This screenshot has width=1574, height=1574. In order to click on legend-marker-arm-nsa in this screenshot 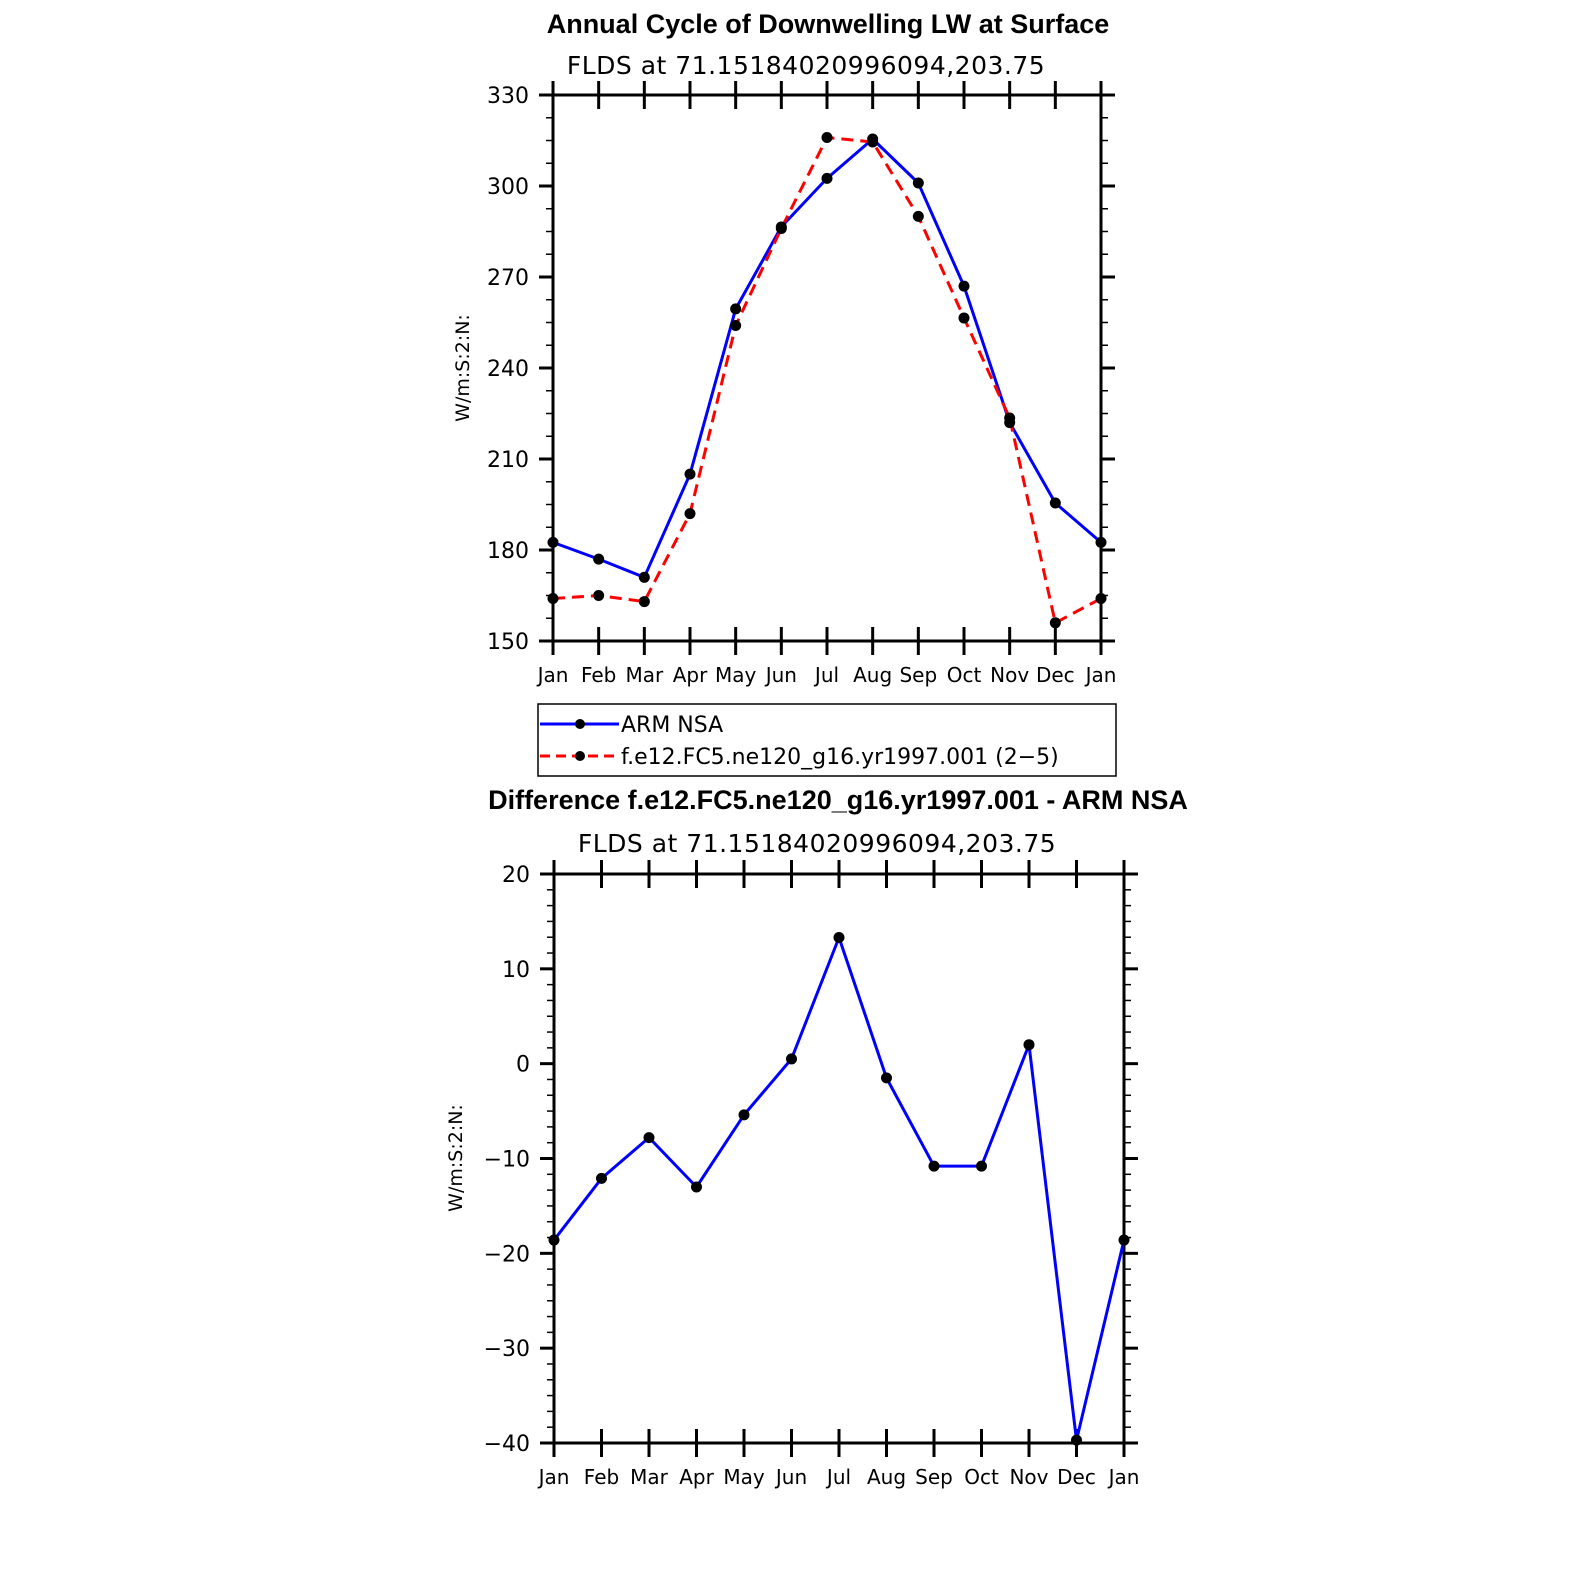, I will do `click(580, 724)`.